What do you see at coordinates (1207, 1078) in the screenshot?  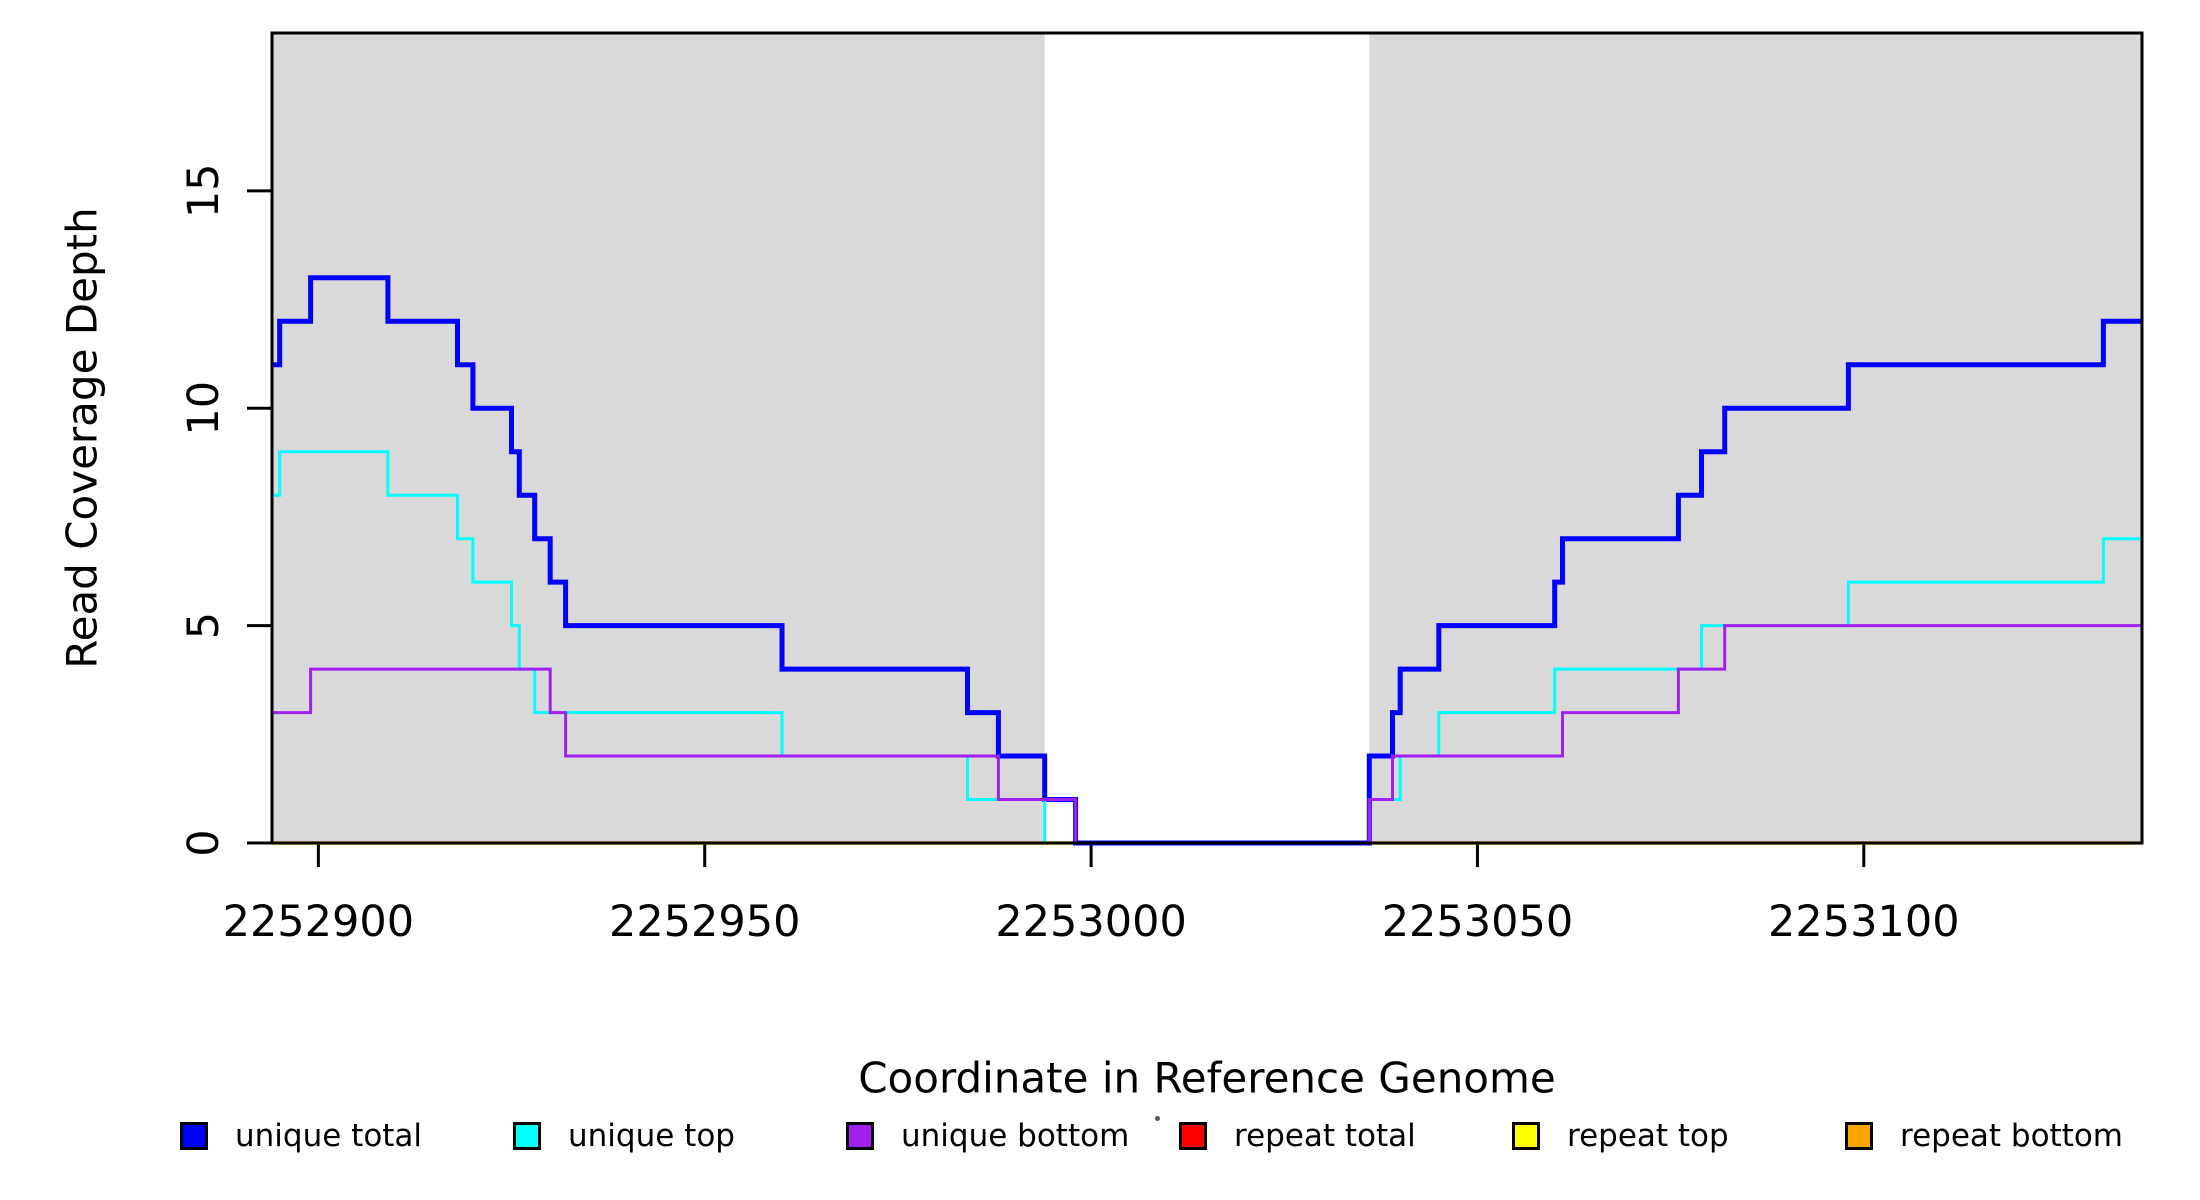 I see `x-axis-title: Coordinate in Reference Genome` at bounding box center [1207, 1078].